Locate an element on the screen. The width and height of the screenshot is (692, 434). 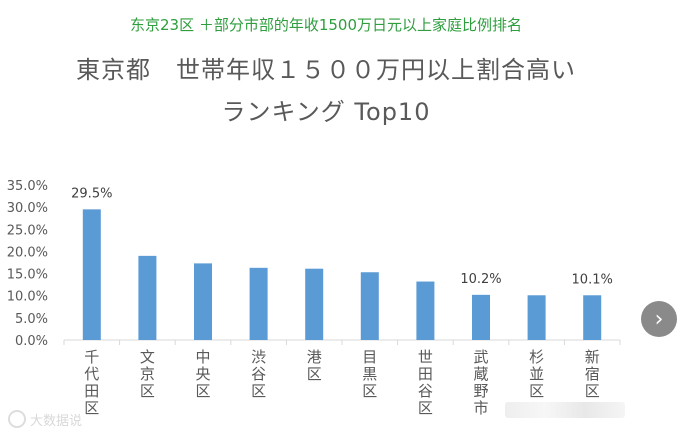
x-tick-label: 目黒区 is located at coordinates (369, 374).